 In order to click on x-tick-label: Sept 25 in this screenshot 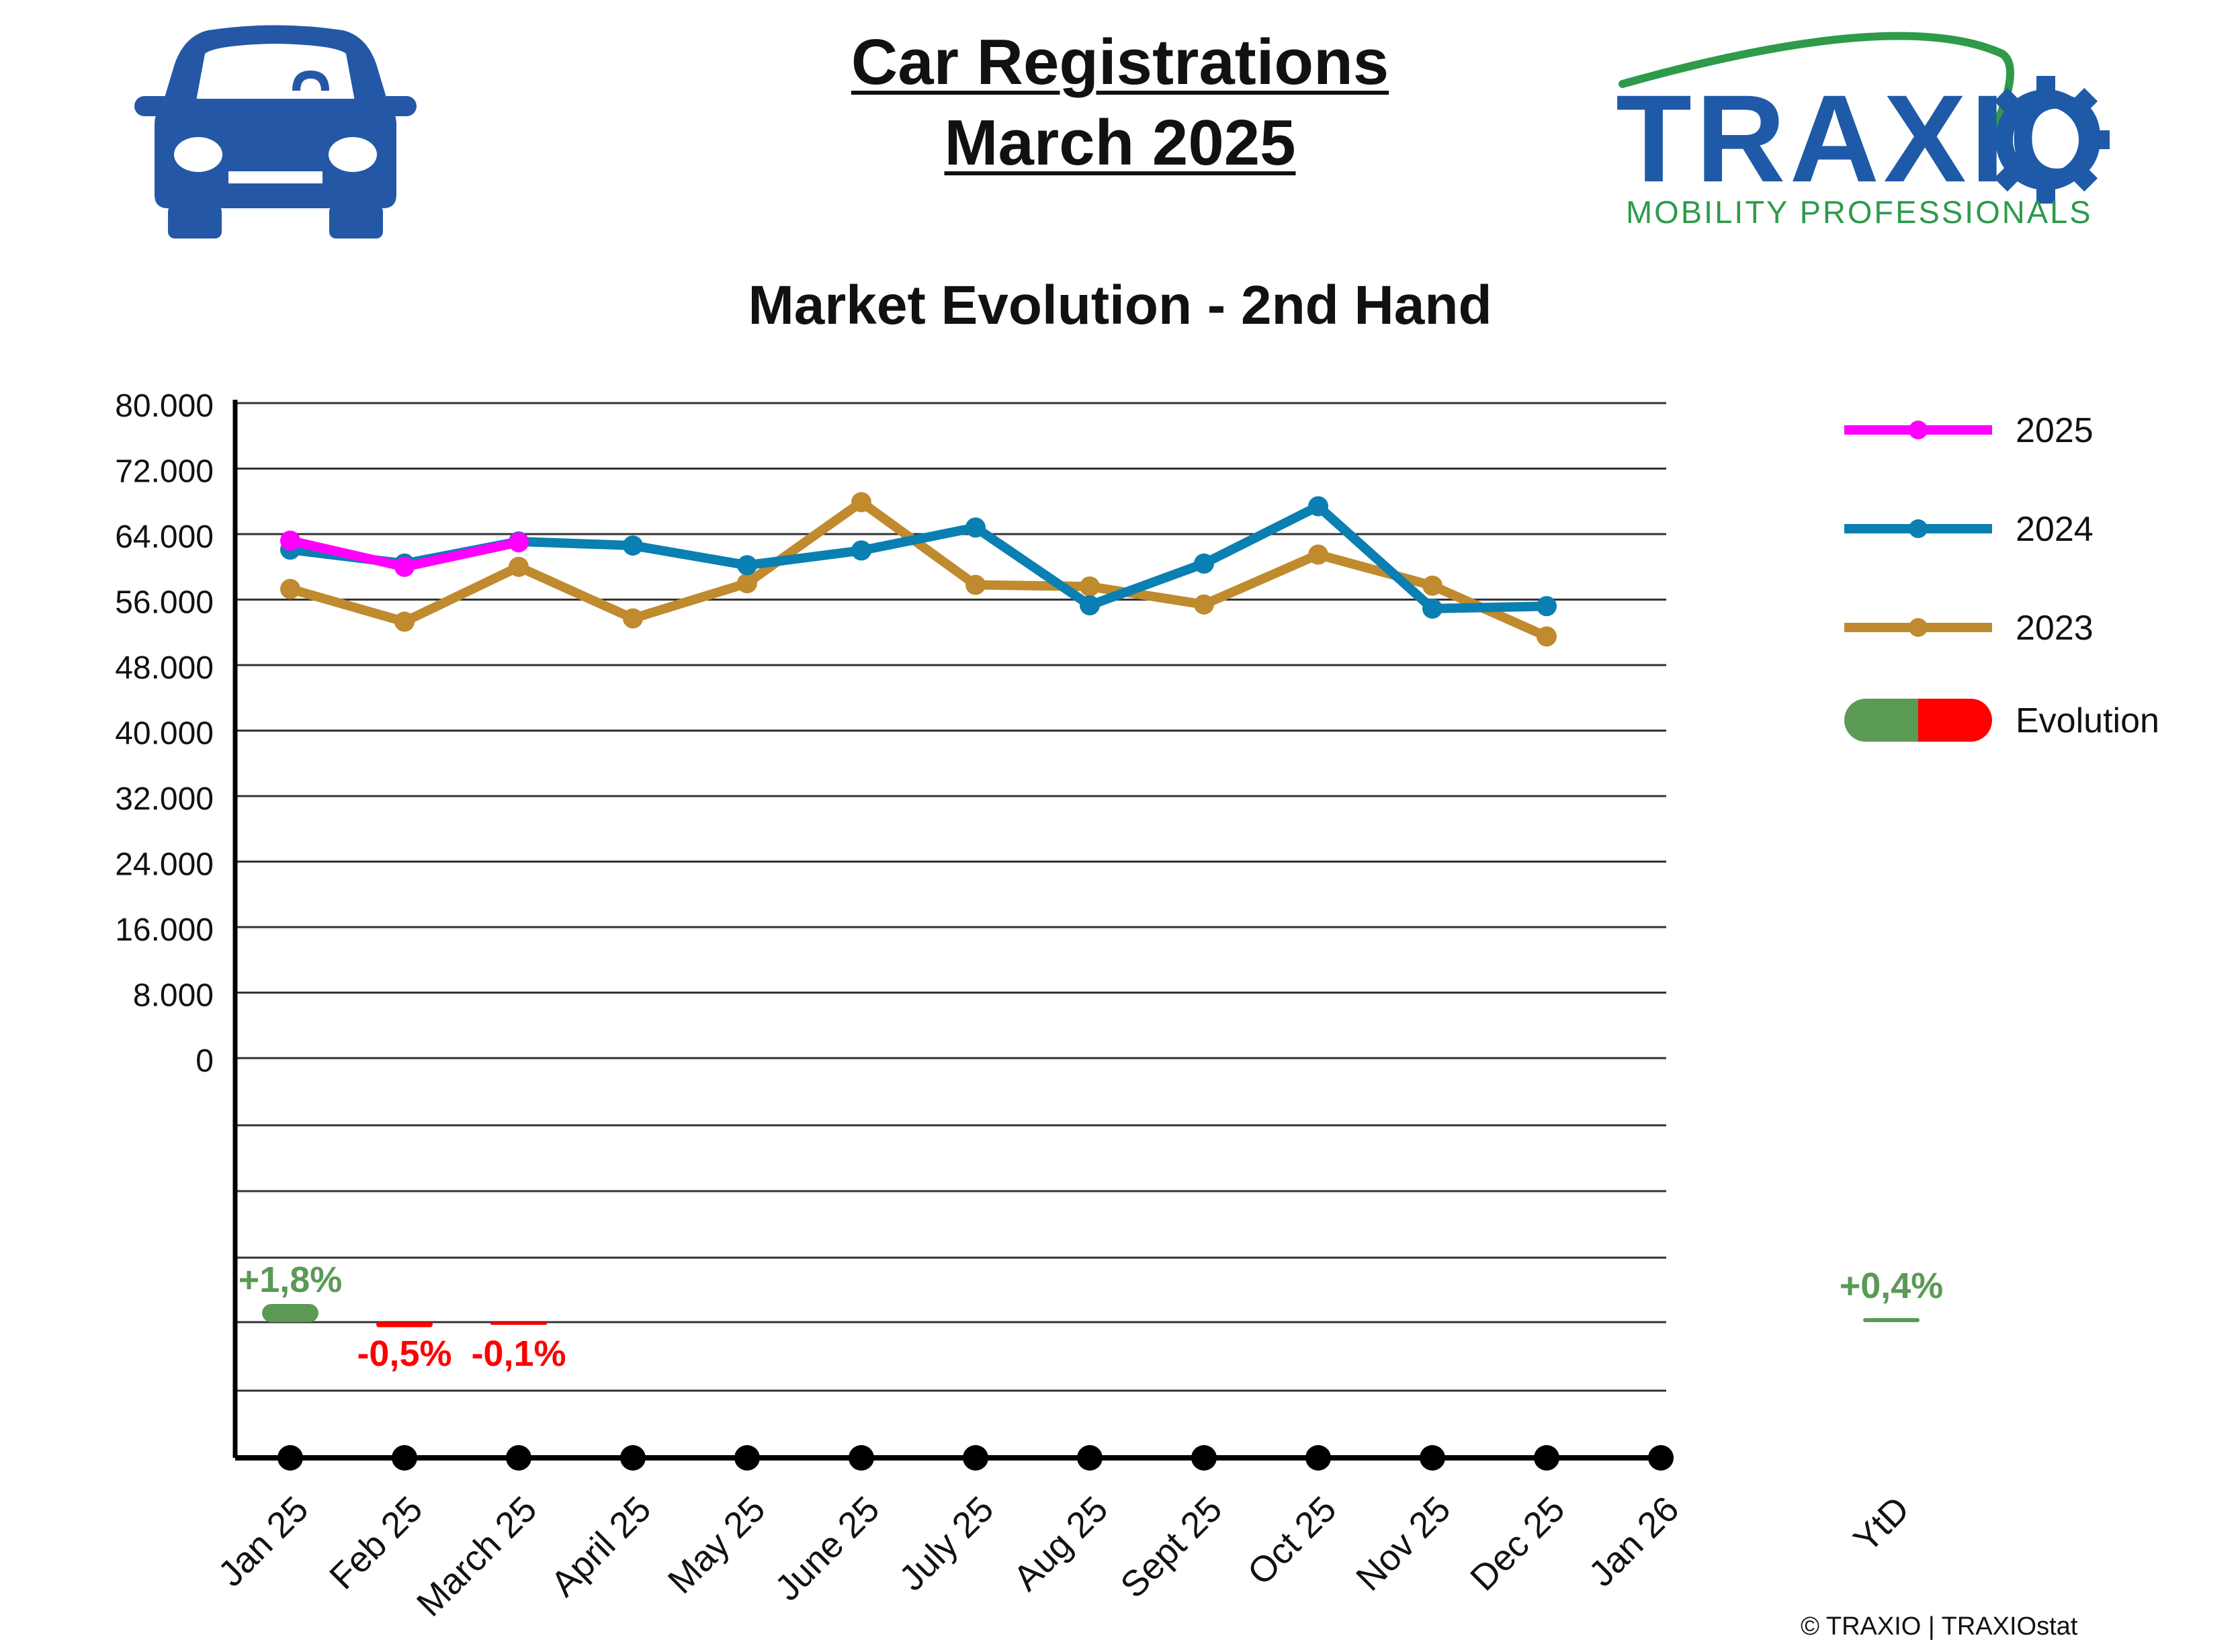, I will do `click(1171, 1547)`.